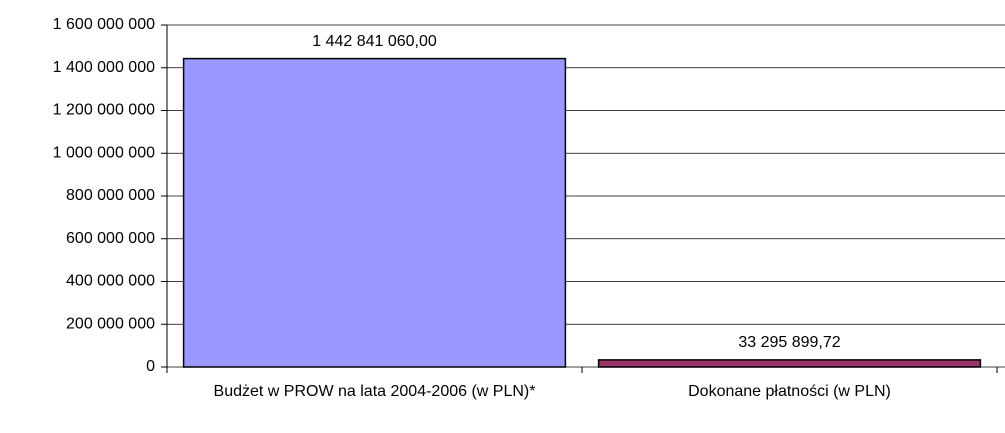 The image size is (1005, 433). Describe the element at coordinates (104, 24) in the screenshot. I see `y-tick-label: 1 600 000 000` at that location.